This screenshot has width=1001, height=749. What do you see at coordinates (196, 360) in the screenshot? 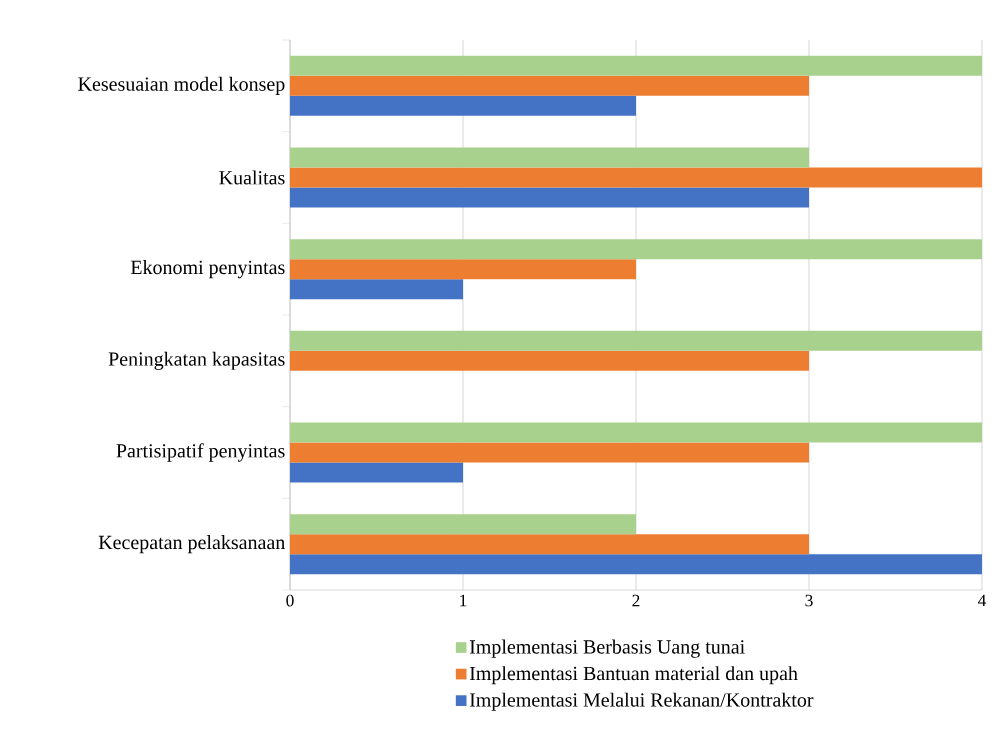
I see `y-tick-label: Peningkatan kapasitas` at bounding box center [196, 360].